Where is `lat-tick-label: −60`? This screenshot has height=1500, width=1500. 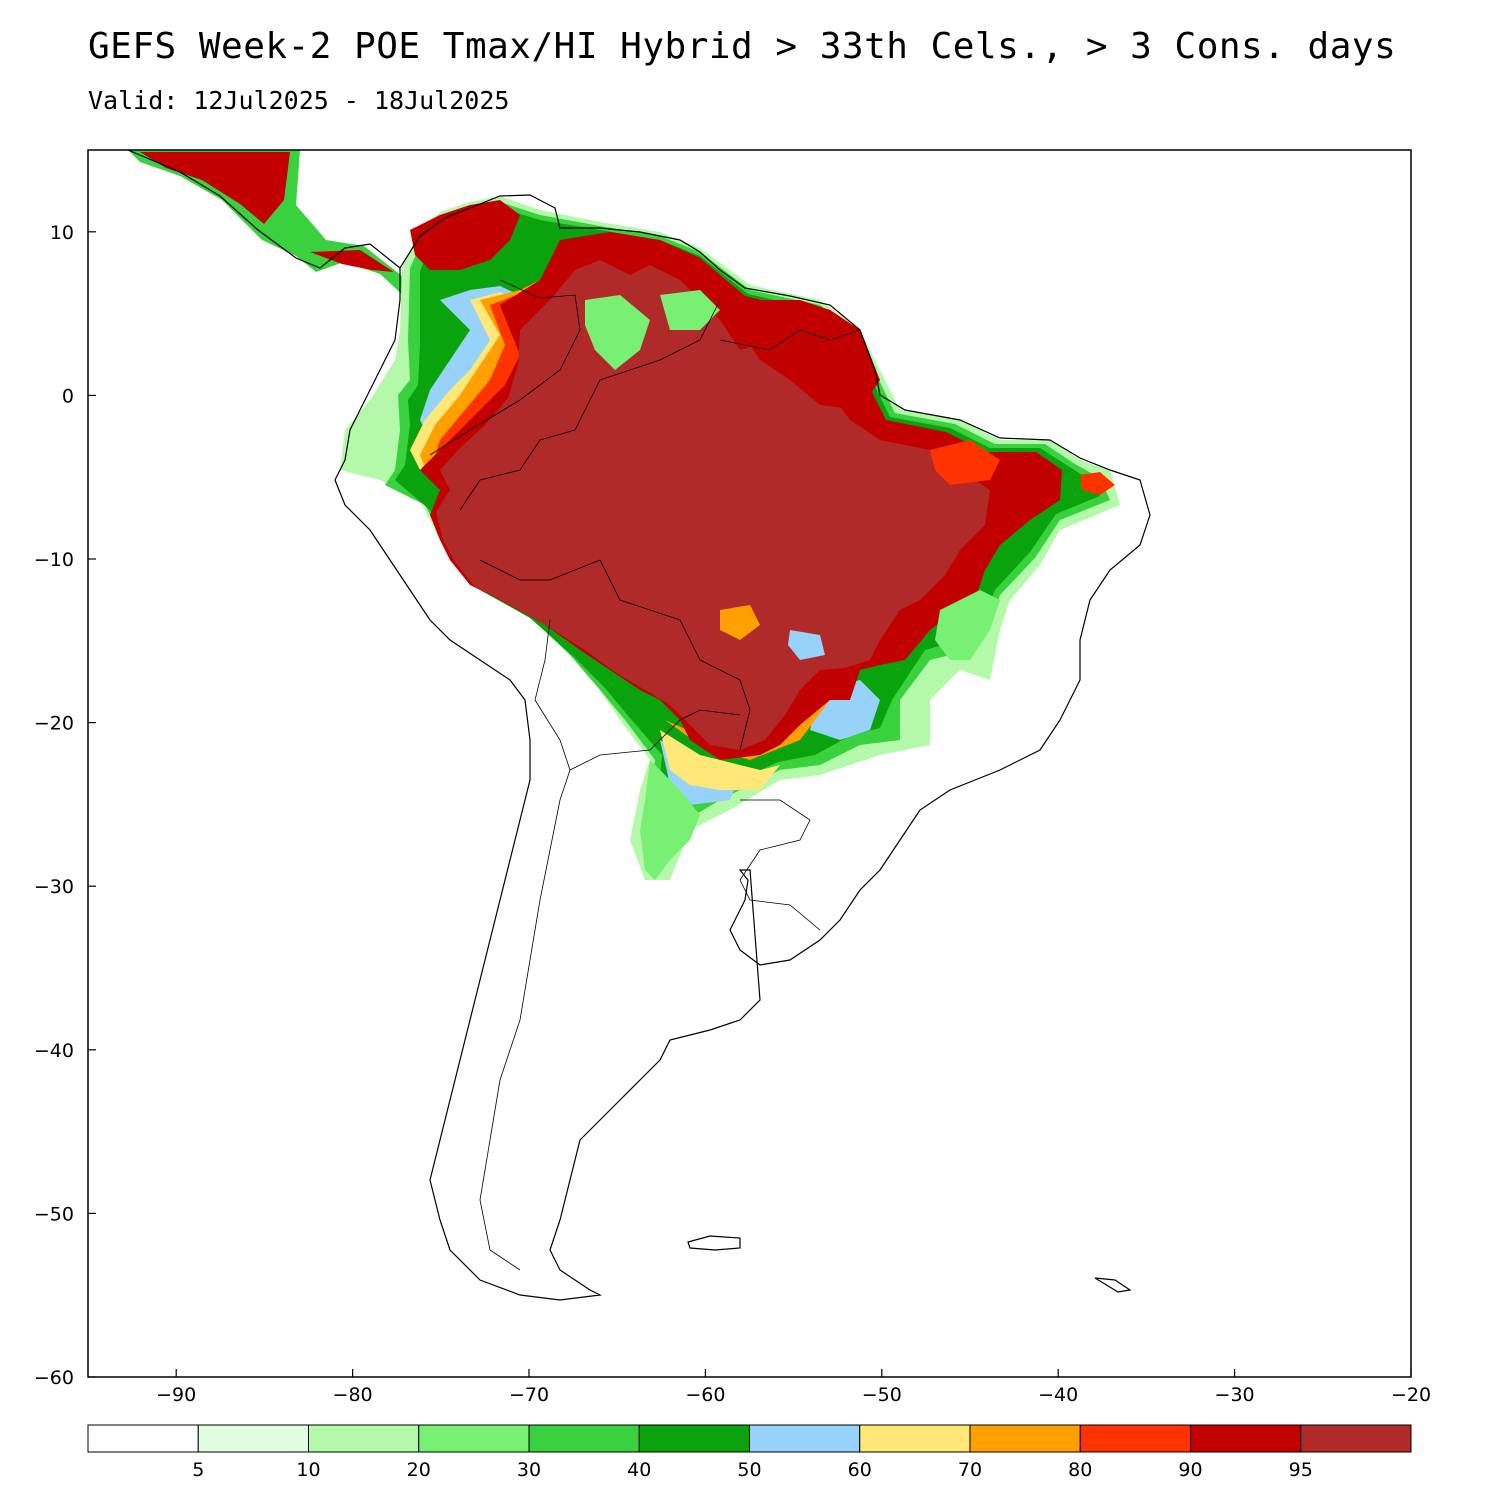
lat-tick-label: −60 is located at coordinates (54, 1378).